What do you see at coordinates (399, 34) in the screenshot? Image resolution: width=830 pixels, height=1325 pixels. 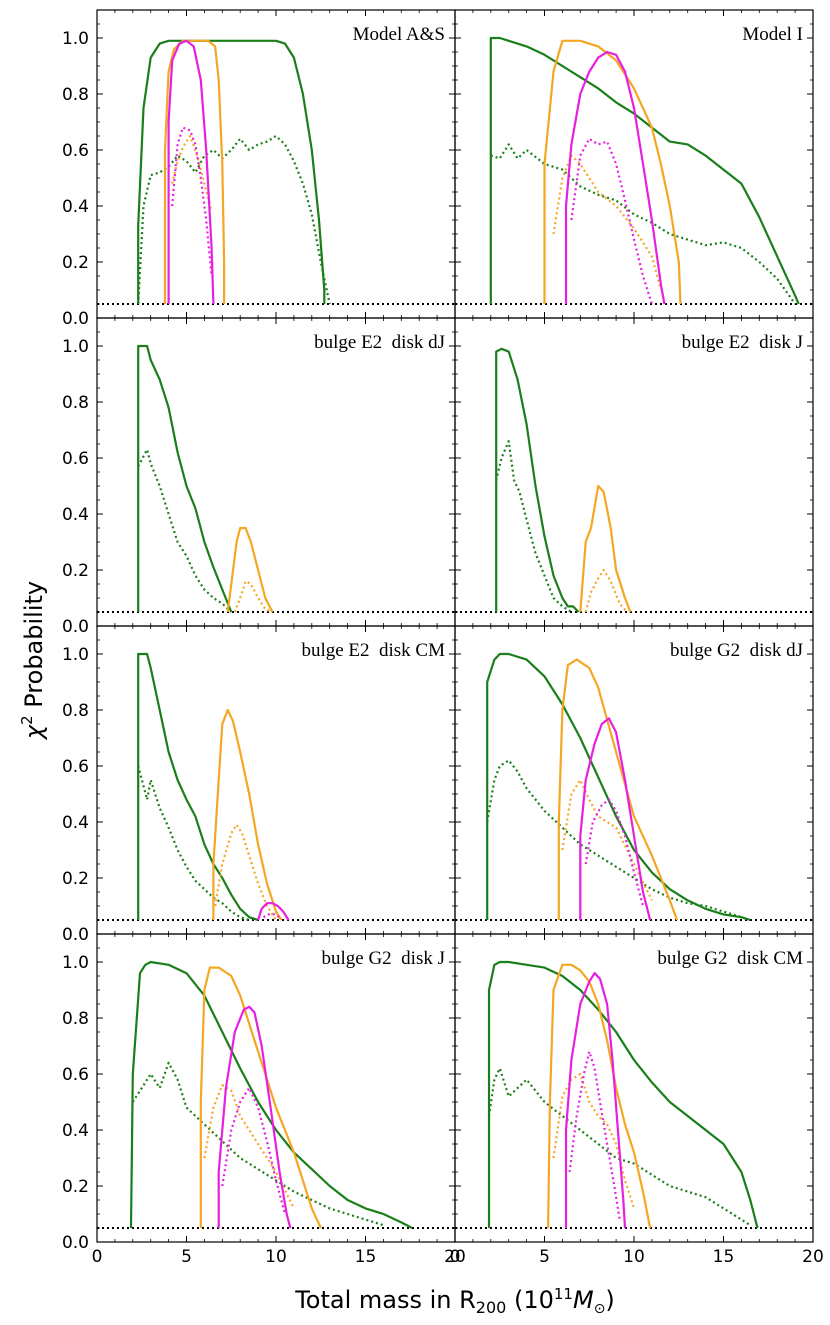 I see `panel-title: Model A&S` at bounding box center [399, 34].